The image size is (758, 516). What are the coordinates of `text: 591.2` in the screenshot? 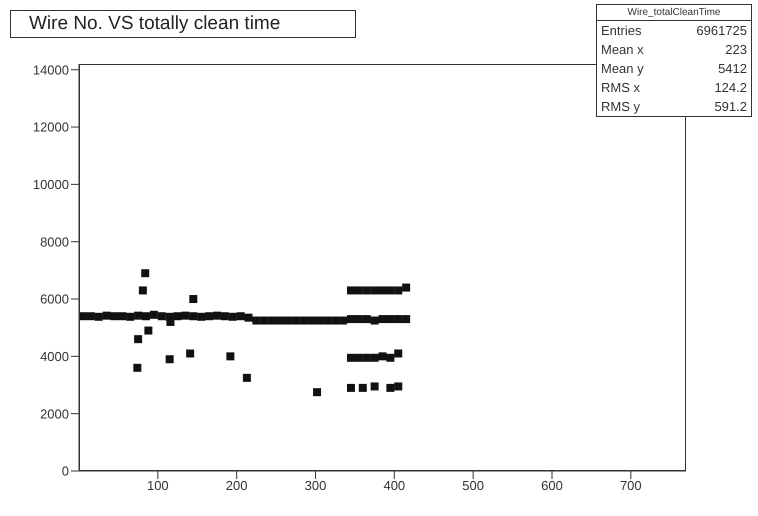 It's located at (730, 106).